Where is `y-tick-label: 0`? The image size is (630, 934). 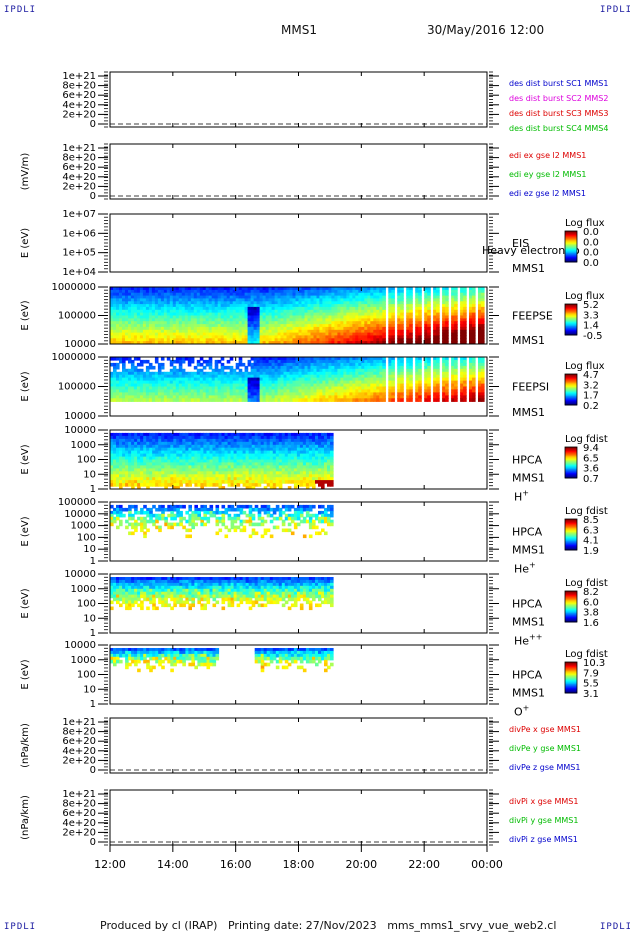 y-tick-label: 0 is located at coordinates (93, 196).